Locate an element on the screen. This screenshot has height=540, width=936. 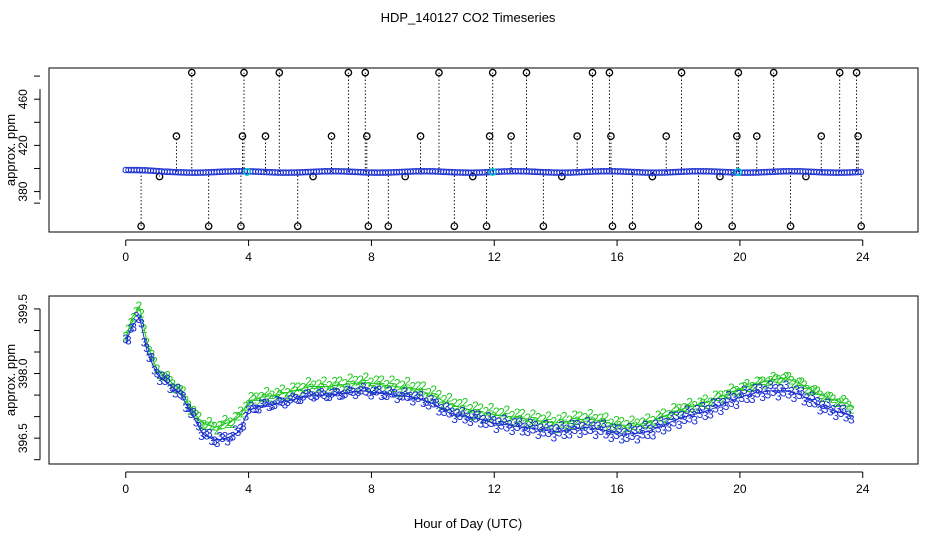
bottom-y-axis: 396.5 398.0 399.5 is located at coordinates (28, 377).